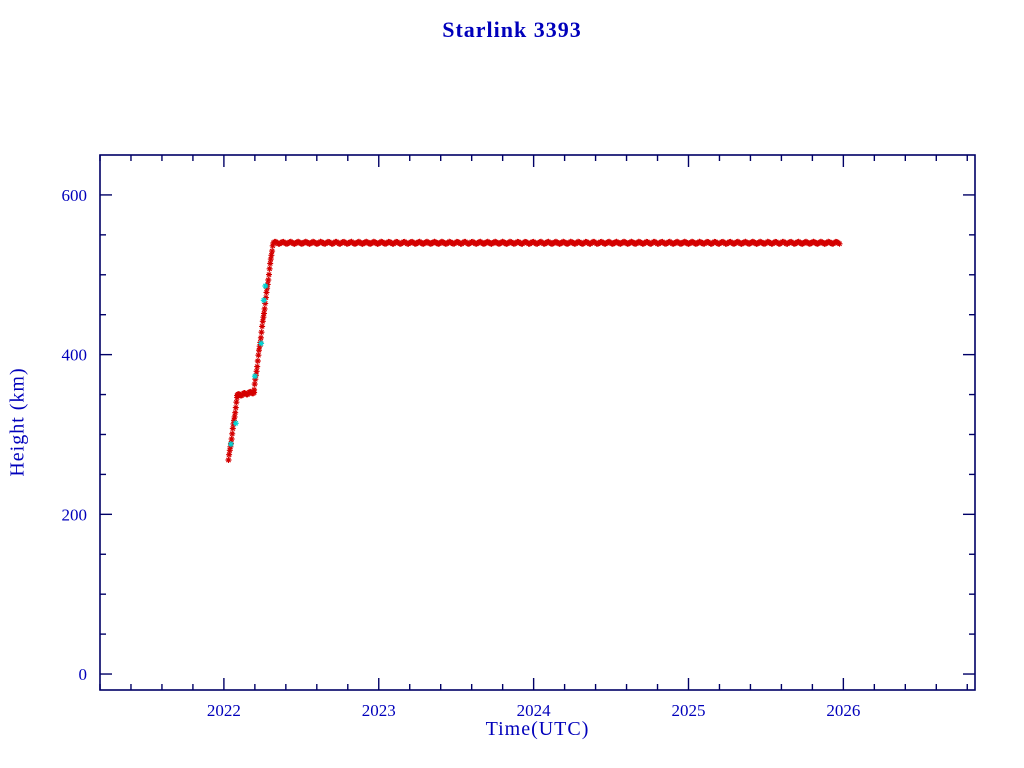  Describe the element at coordinates (75, 355) in the screenshot. I see `y-tick-label: 400` at that location.